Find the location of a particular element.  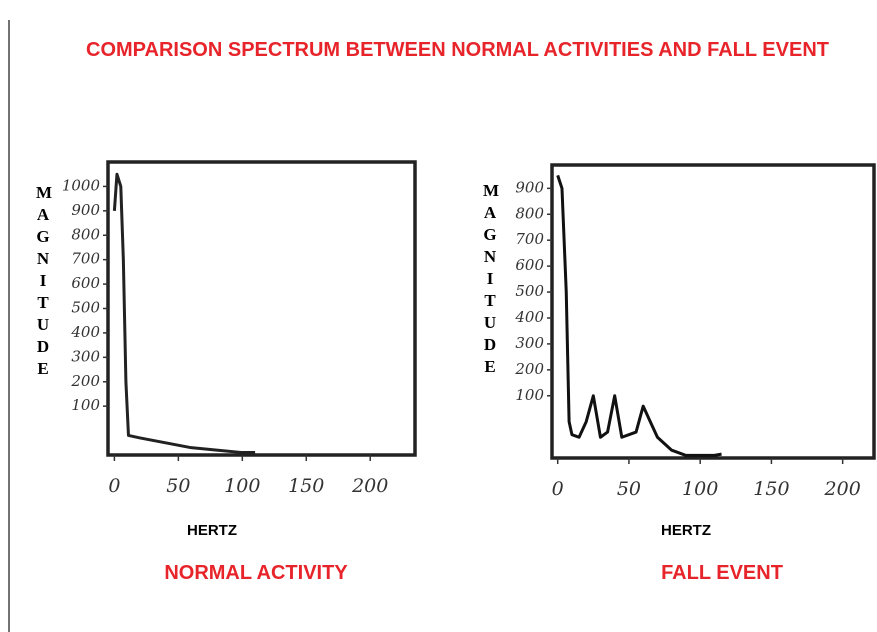

y-tick-label: 1000 is located at coordinates (81, 185).